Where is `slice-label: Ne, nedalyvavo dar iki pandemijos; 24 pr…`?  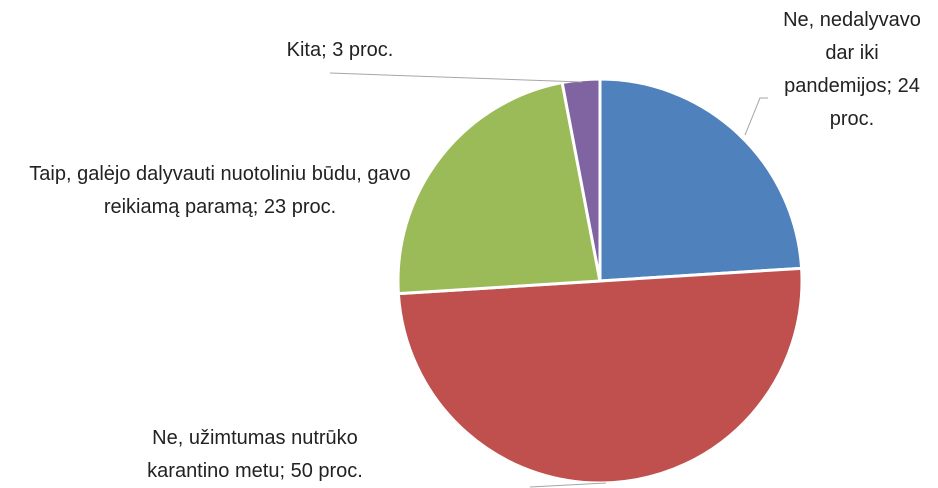 slice-label: Ne, nedalyvavo dar iki pandemijos; 24 pr… is located at coordinates (852, 69).